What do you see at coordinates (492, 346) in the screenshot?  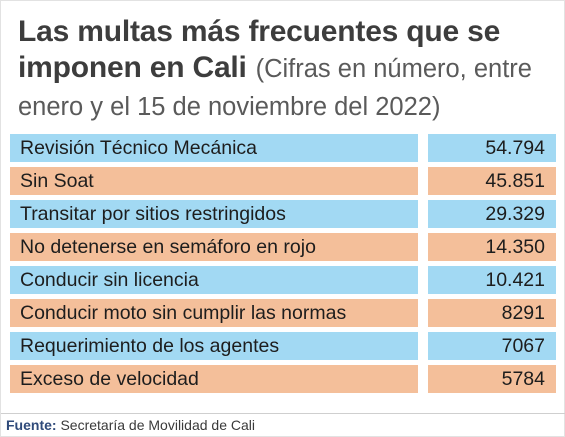 I see `row-value: 7067` at bounding box center [492, 346].